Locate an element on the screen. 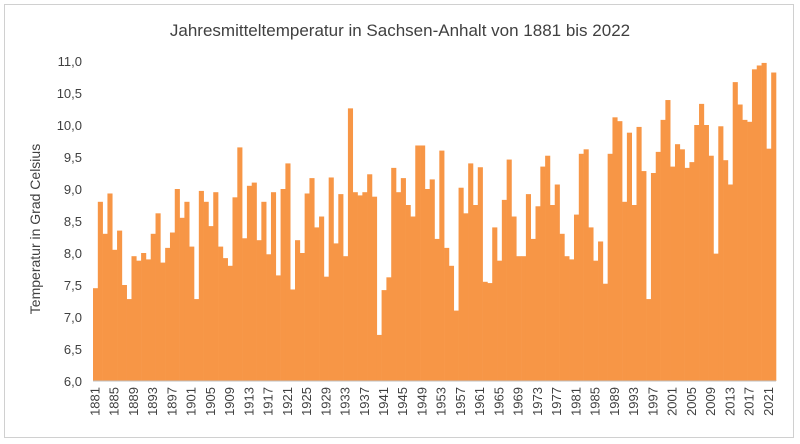 The width and height of the screenshot is (800, 444). bar-1930 is located at coordinates (331, 279).